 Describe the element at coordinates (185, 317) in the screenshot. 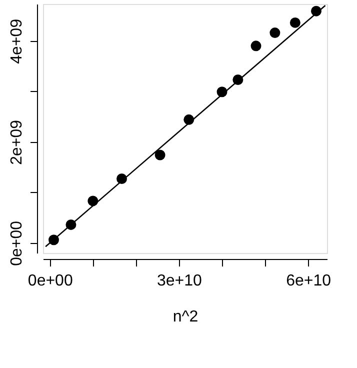

I see `x-axis-title: n^2` at that location.